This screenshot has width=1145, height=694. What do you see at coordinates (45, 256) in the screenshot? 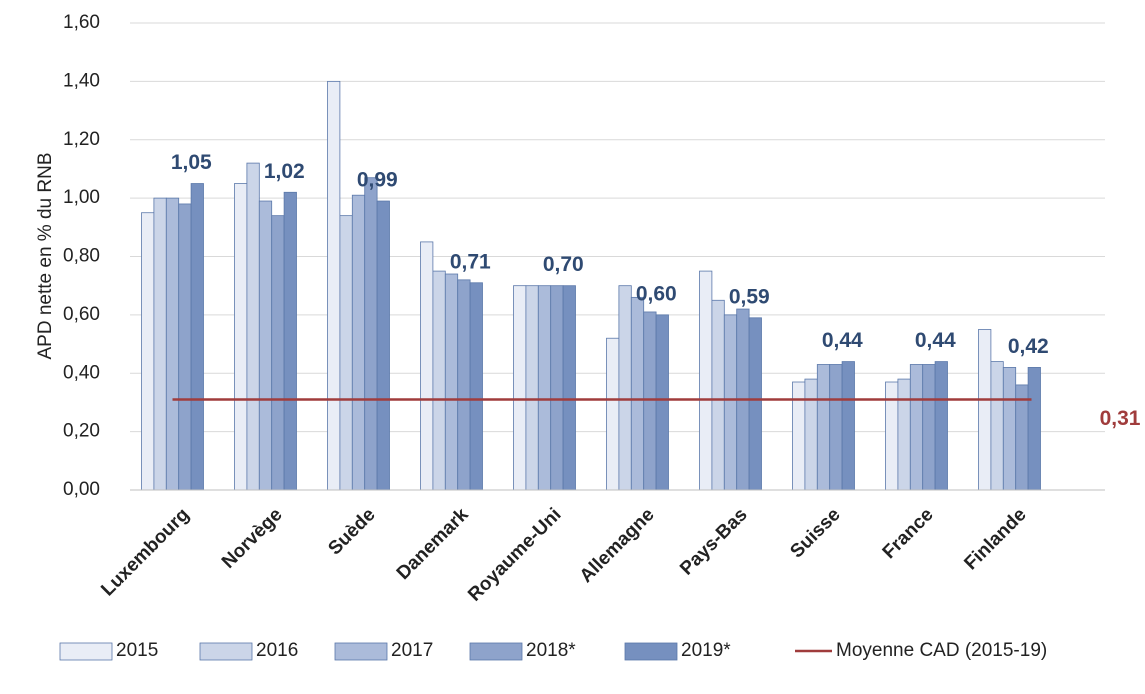
I see `y-axis-label: APD nette en % du RNB` at bounding box center [45, 256].